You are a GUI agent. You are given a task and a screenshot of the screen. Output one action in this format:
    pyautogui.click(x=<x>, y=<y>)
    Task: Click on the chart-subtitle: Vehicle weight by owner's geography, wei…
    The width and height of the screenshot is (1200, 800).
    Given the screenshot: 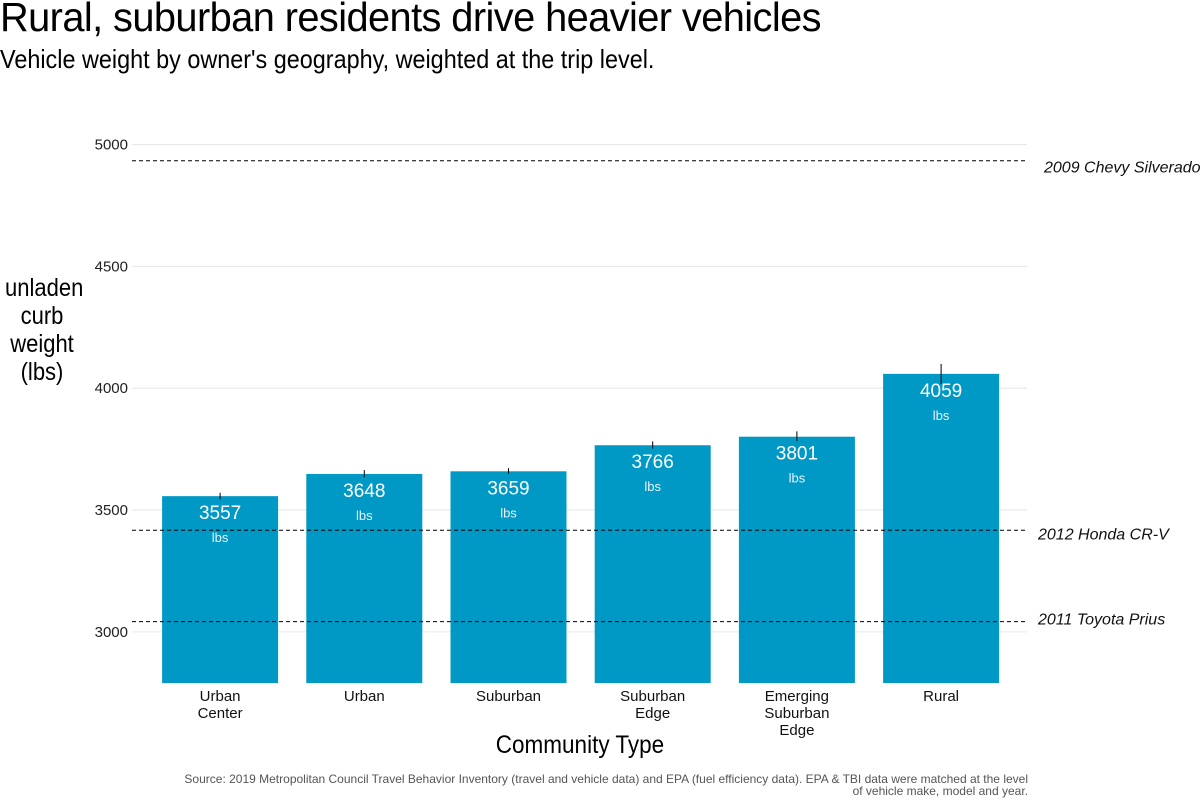 What is the action you would take?
    pyautogui.click(x=327, y=59)
    